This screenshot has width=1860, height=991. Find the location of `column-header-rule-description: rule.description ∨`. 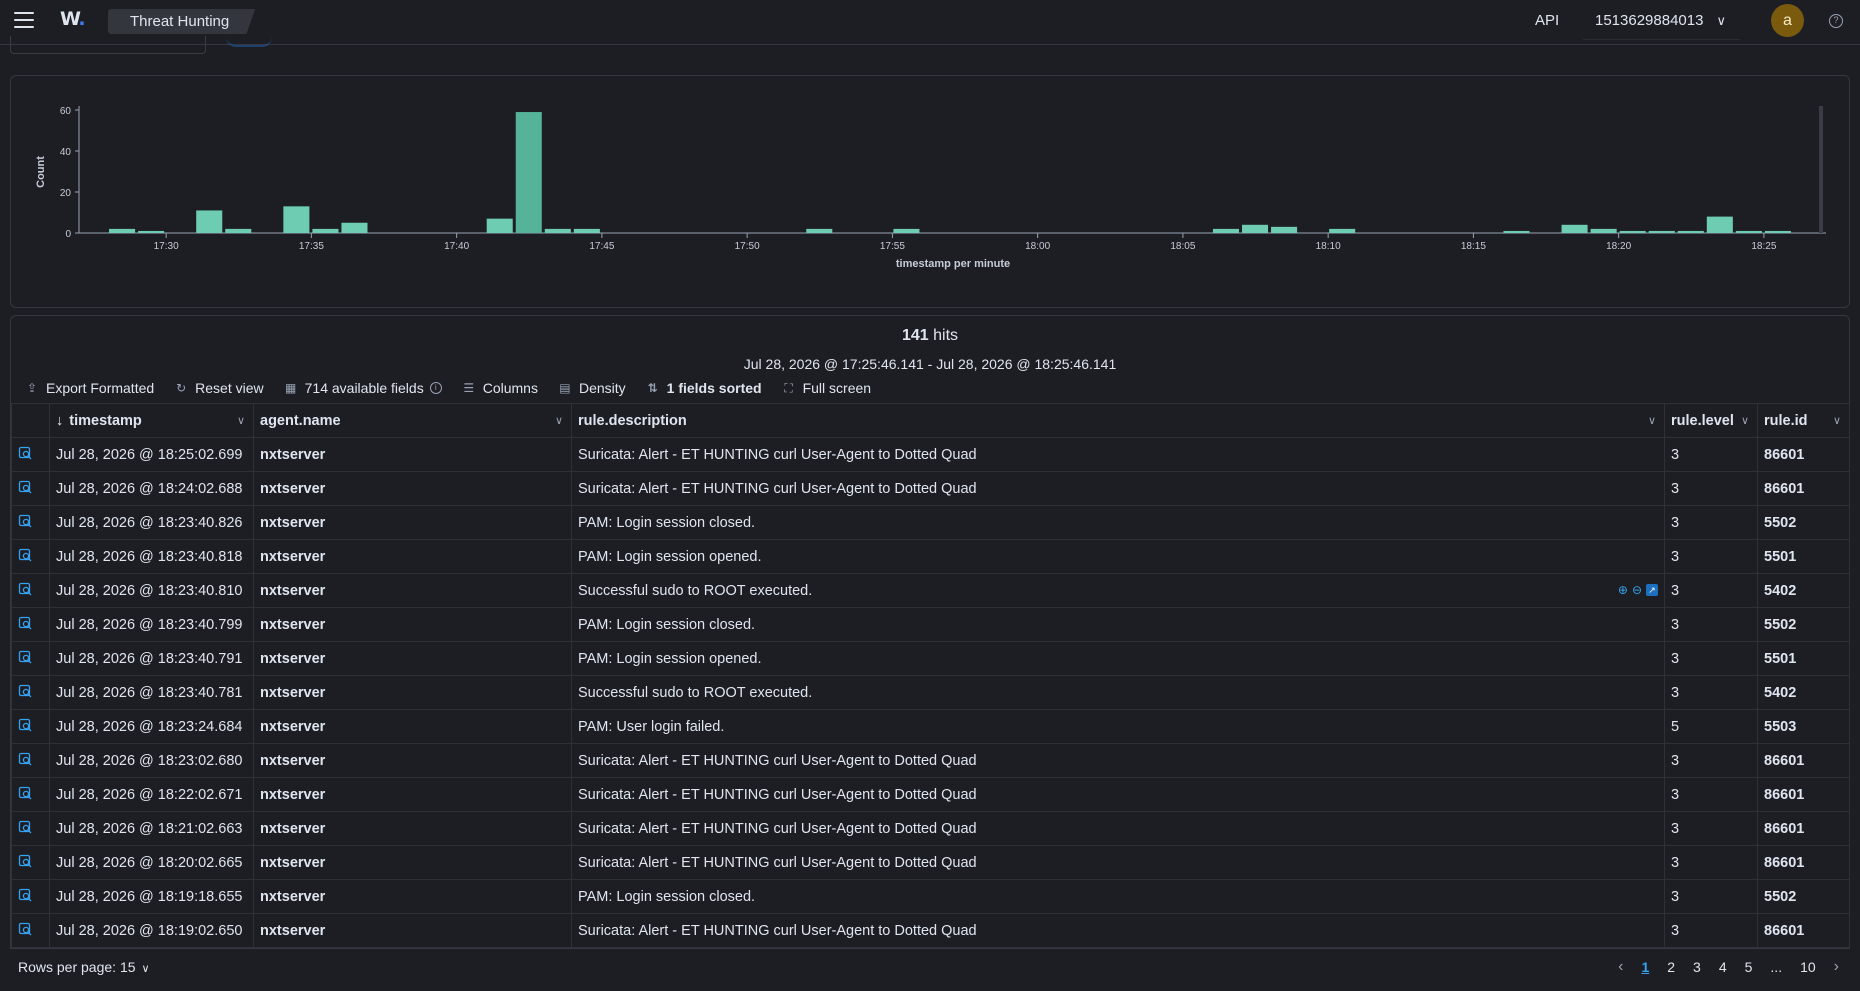

column-header-rule-description: rule.description ∨ is located at coordinates (1118, 420).